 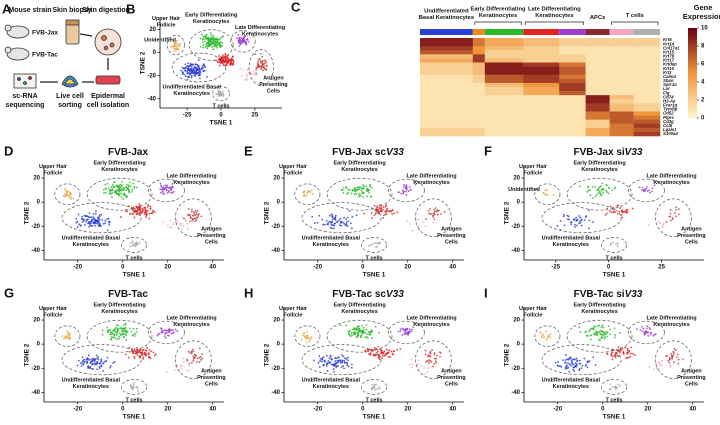 What do you see at coordinates (613, 259) in the screenshot?
I see `cluster-label: T cells` at bounding box center [613, 259].